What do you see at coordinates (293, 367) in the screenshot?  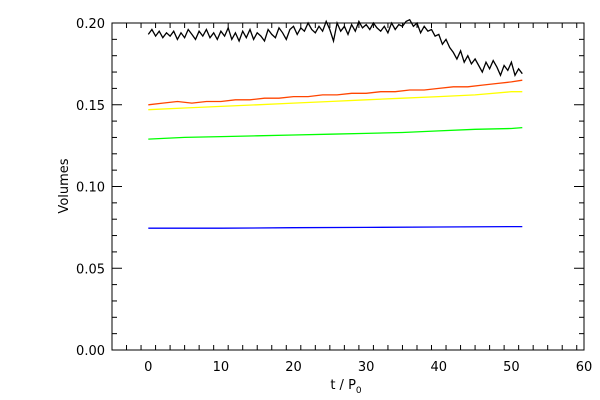 I see `x-tick-label: 20` at bounding box center [293, 367].